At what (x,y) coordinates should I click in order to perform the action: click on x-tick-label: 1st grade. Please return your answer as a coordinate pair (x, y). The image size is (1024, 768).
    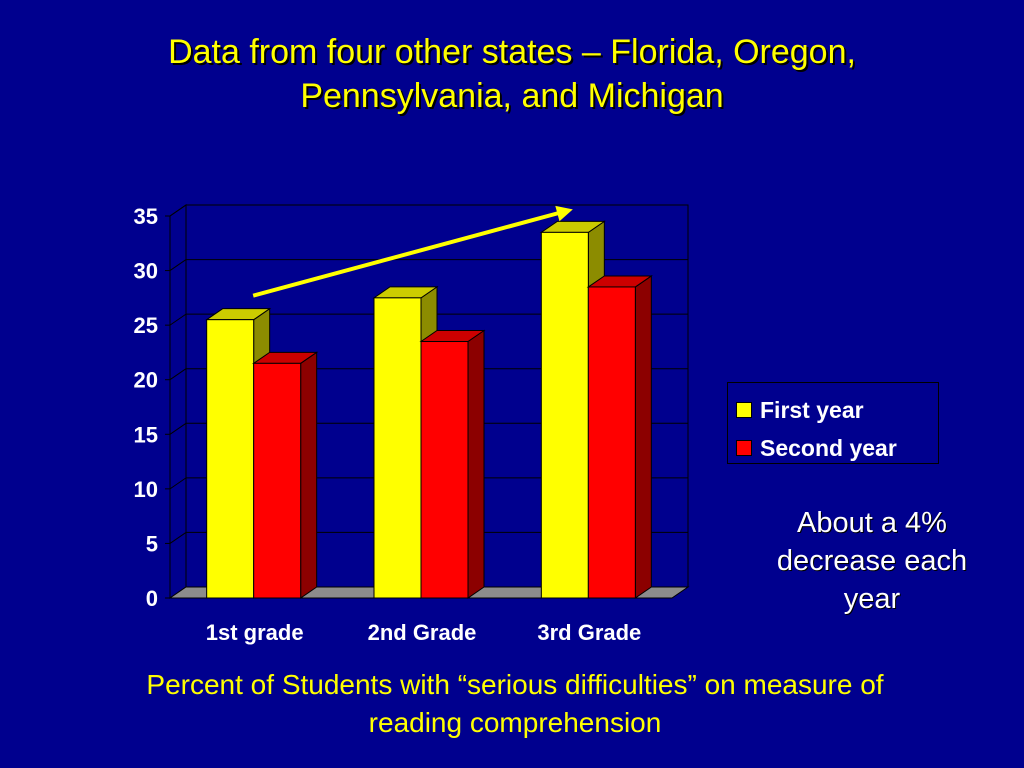
    Looking at the image, I should click on (255, 632).